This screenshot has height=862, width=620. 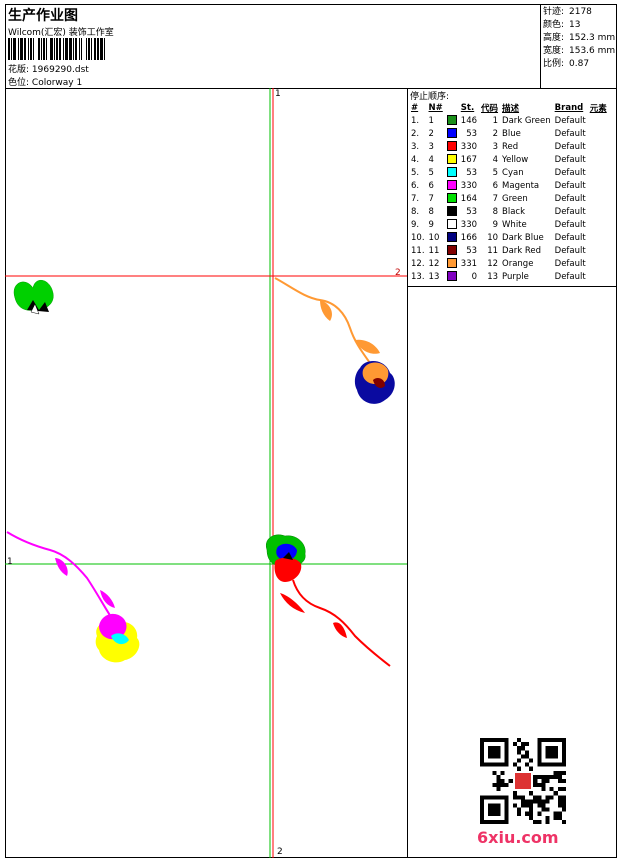 What do you see at coordinates (521, 185) in the screenshot?
I see `row-description: Magenta` at bounding box center [521, 185].